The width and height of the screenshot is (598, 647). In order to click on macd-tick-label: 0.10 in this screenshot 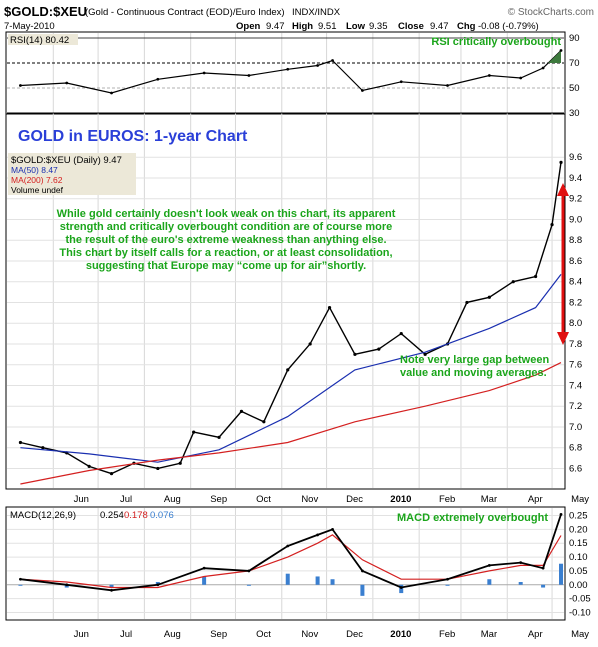, I will do `click(578, 557)`.